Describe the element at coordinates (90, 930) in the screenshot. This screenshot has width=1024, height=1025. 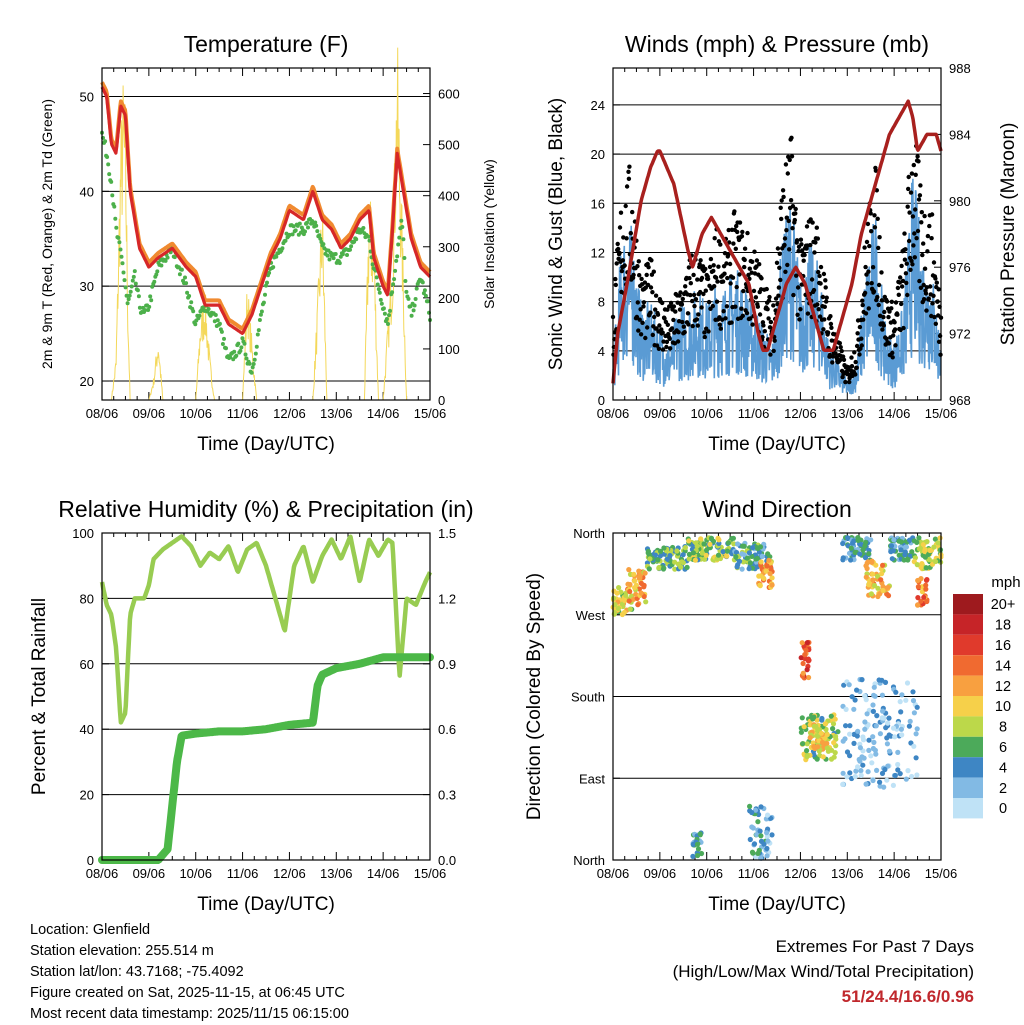
I see `info-location: Location: Glenfield` at that location.